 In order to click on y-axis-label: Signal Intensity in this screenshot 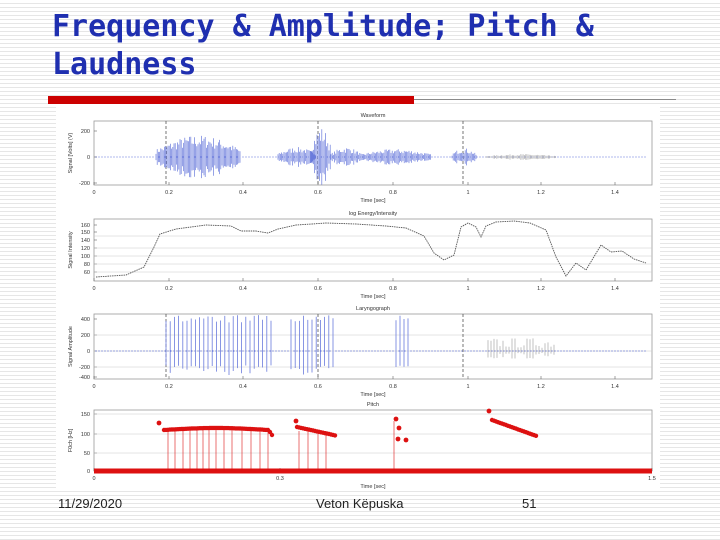, I will do `click(71, 250)`.